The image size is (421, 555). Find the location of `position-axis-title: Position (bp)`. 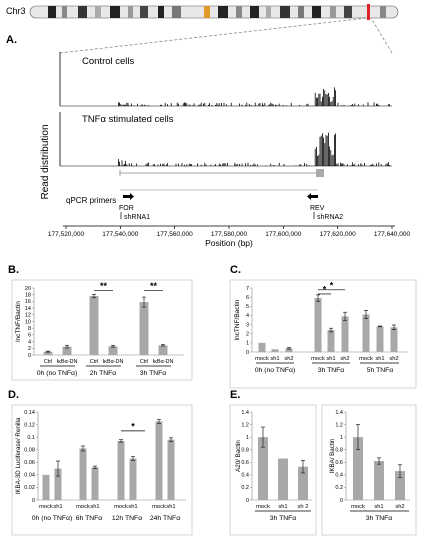

position-axis-title: Position (bp) is located at coordinates (229, 243).